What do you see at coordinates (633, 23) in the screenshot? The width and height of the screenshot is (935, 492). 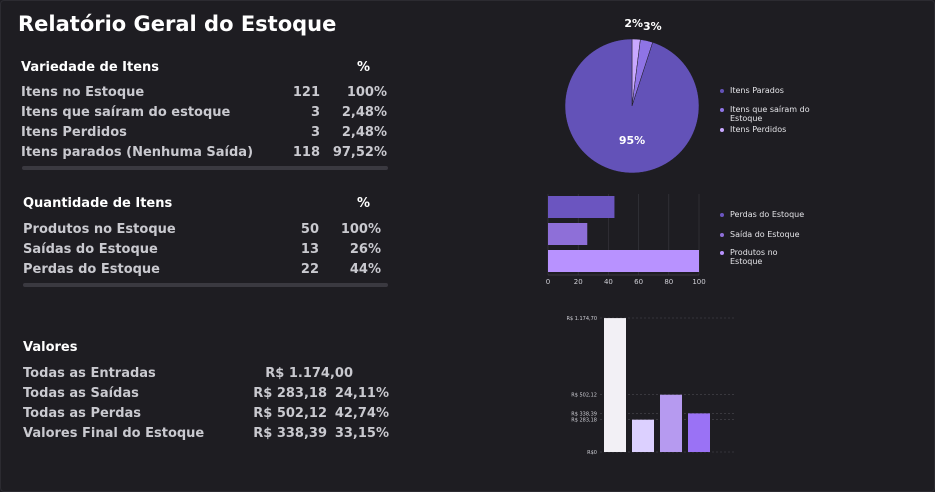 I see `pie-data-label: 2%` at bounding box center [633, 23].